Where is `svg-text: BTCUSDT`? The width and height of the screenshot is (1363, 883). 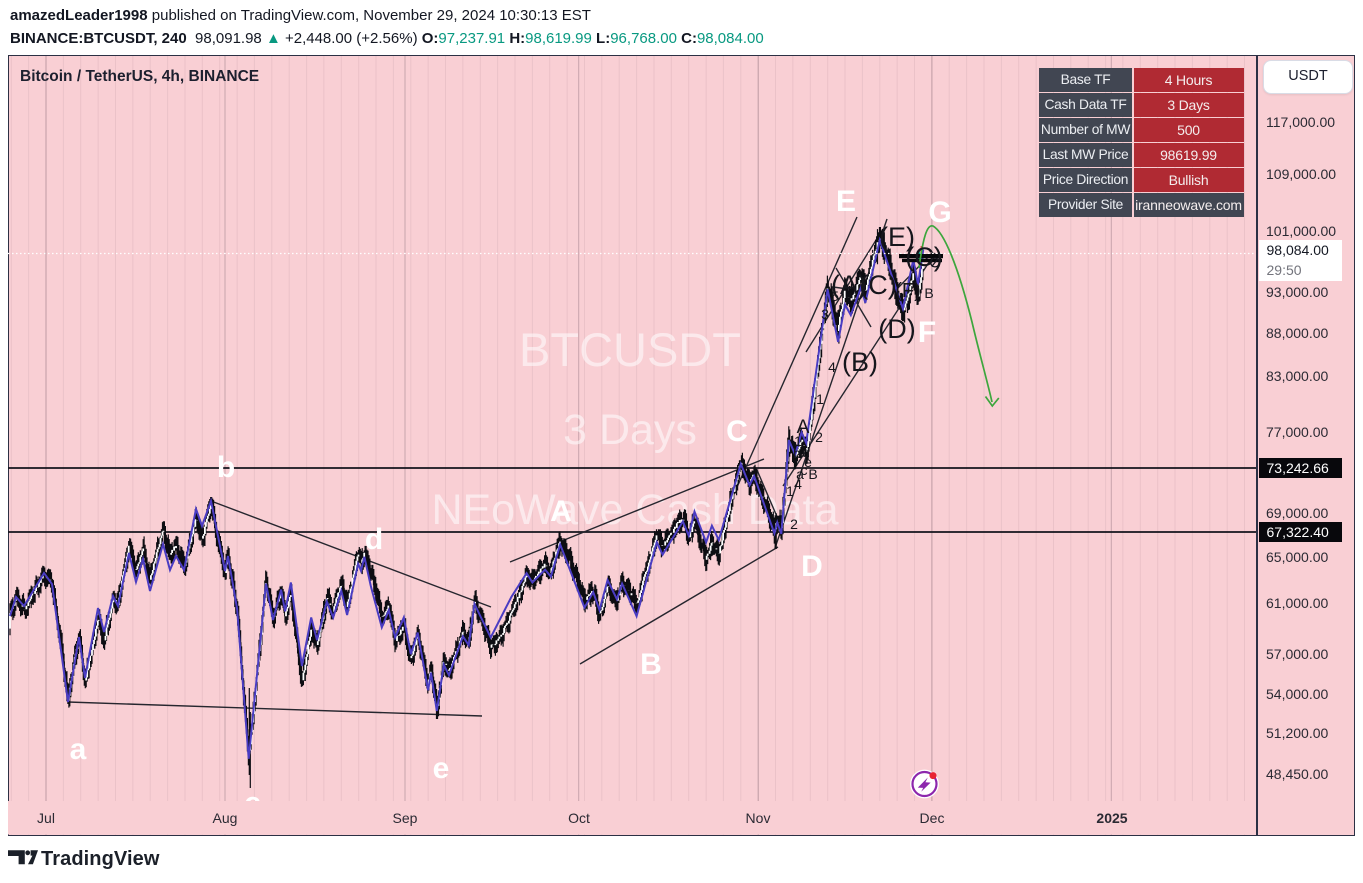 svg-text: BTCUSDT is located at coordinates (630, 349).